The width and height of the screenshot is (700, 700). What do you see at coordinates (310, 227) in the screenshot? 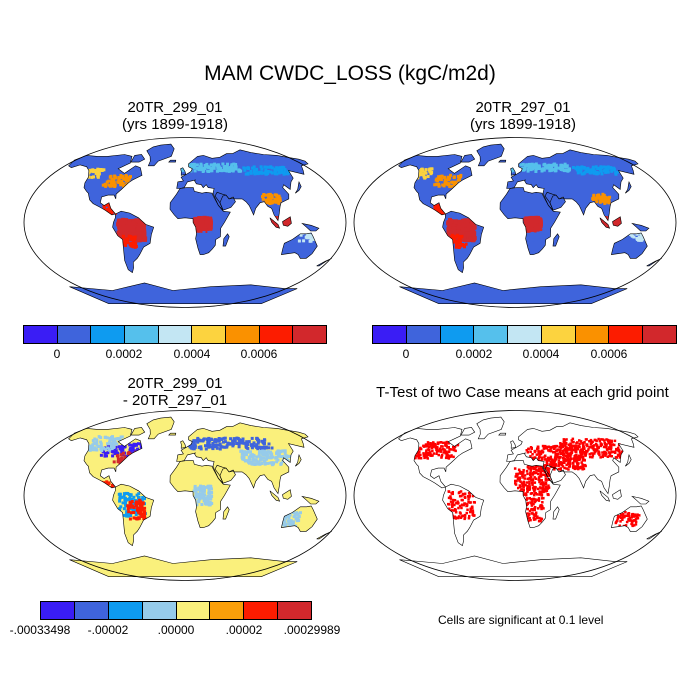
I see `land-newGuinea` at bounding box center [310, 227].